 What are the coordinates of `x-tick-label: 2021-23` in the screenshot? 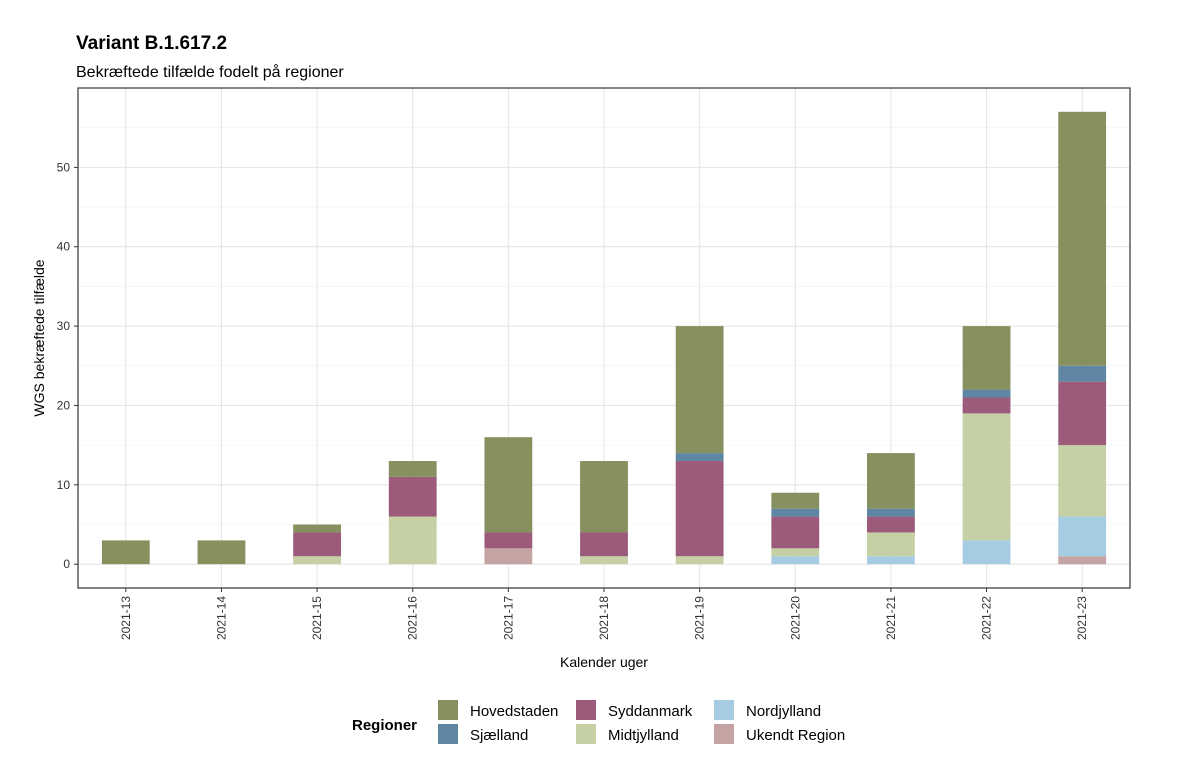 It's located at (1082, 618).